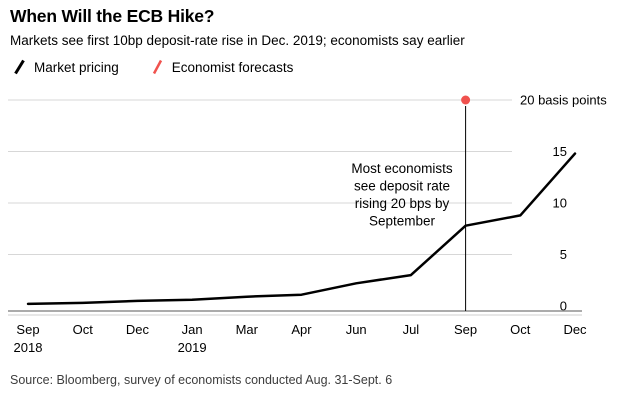 This screenshot has height=408, width=640. I want to click on x-axis-label: Jan, so click(192, 329).